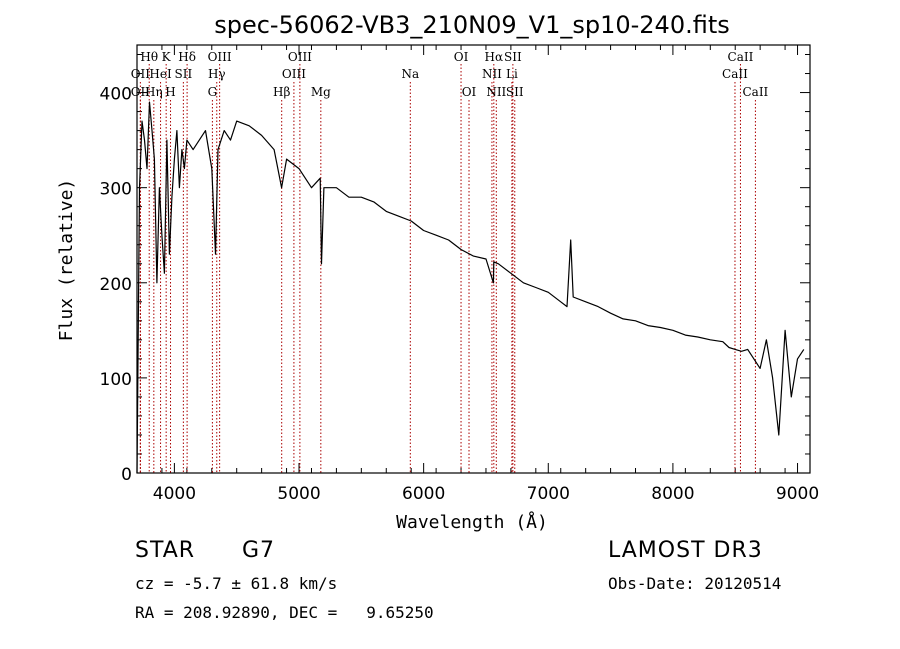 This screenshot has height=649, width=900. What do you see at coordinates (116, 380) in the screenshot?
I see `y-tick-label: 100` at bounding box center [116, 380].